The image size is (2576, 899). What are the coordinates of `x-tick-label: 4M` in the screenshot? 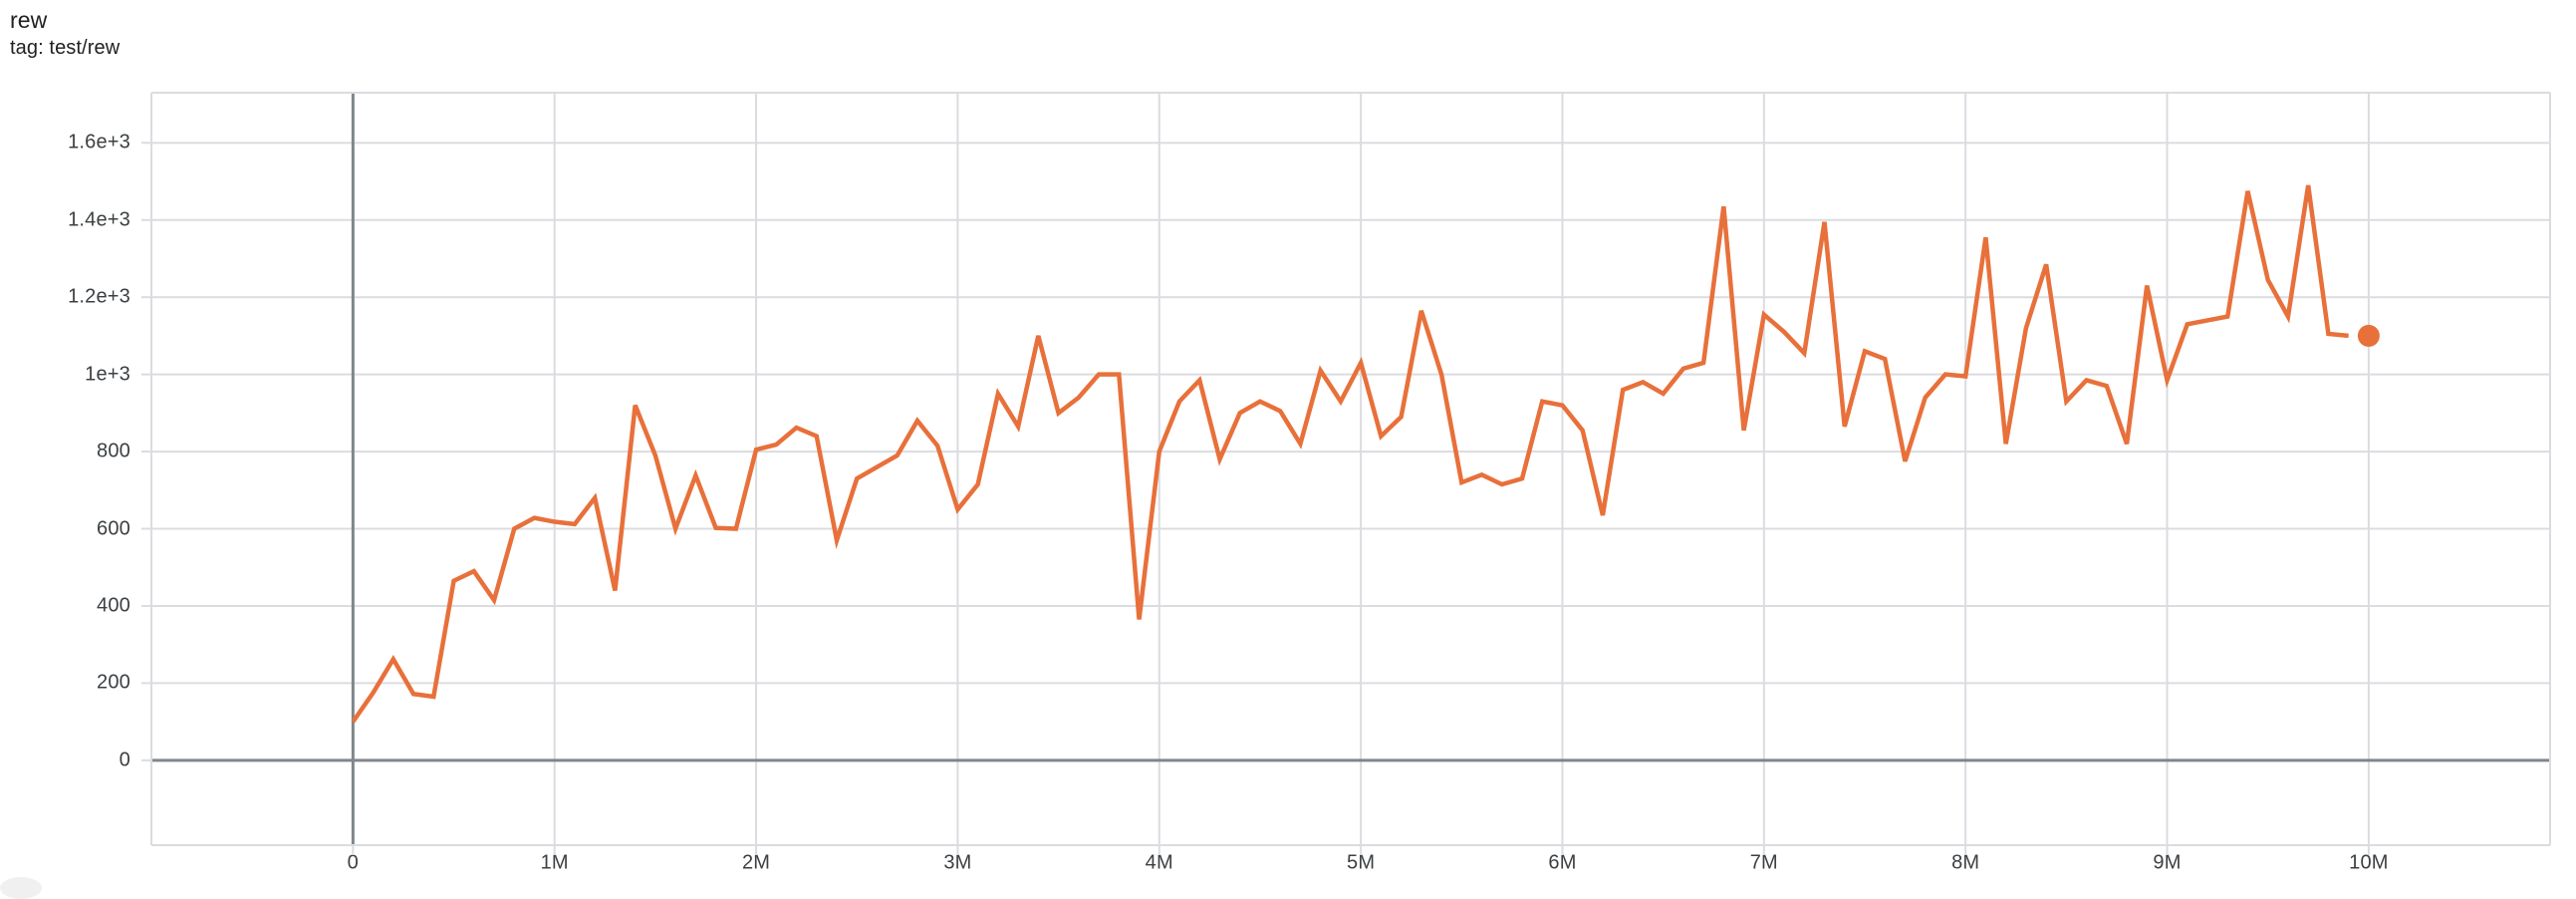 It's located at (1159, 863).